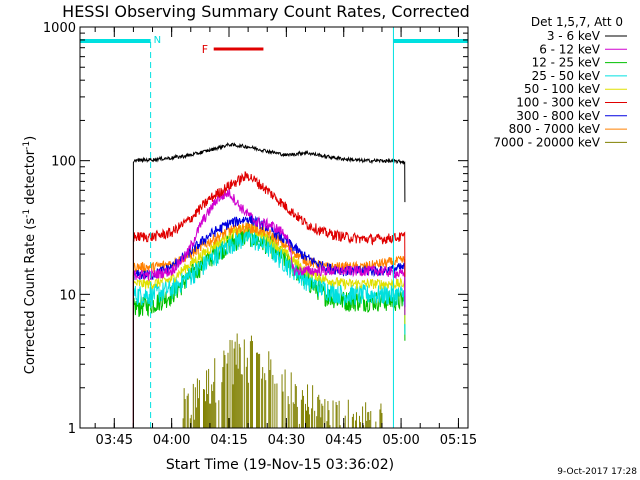 This screenshot has width=640, height=480. What do you see at coordinates (114, 440) in the screenshot?
I see `x-tick-label: 03:45` at bounding box center [114, 440].